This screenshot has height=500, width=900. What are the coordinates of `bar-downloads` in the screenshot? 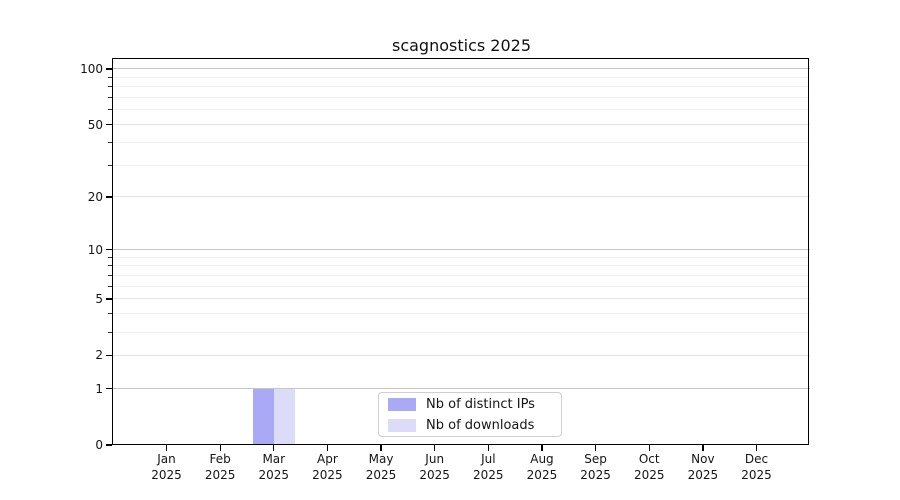 It's located at (284, 416).